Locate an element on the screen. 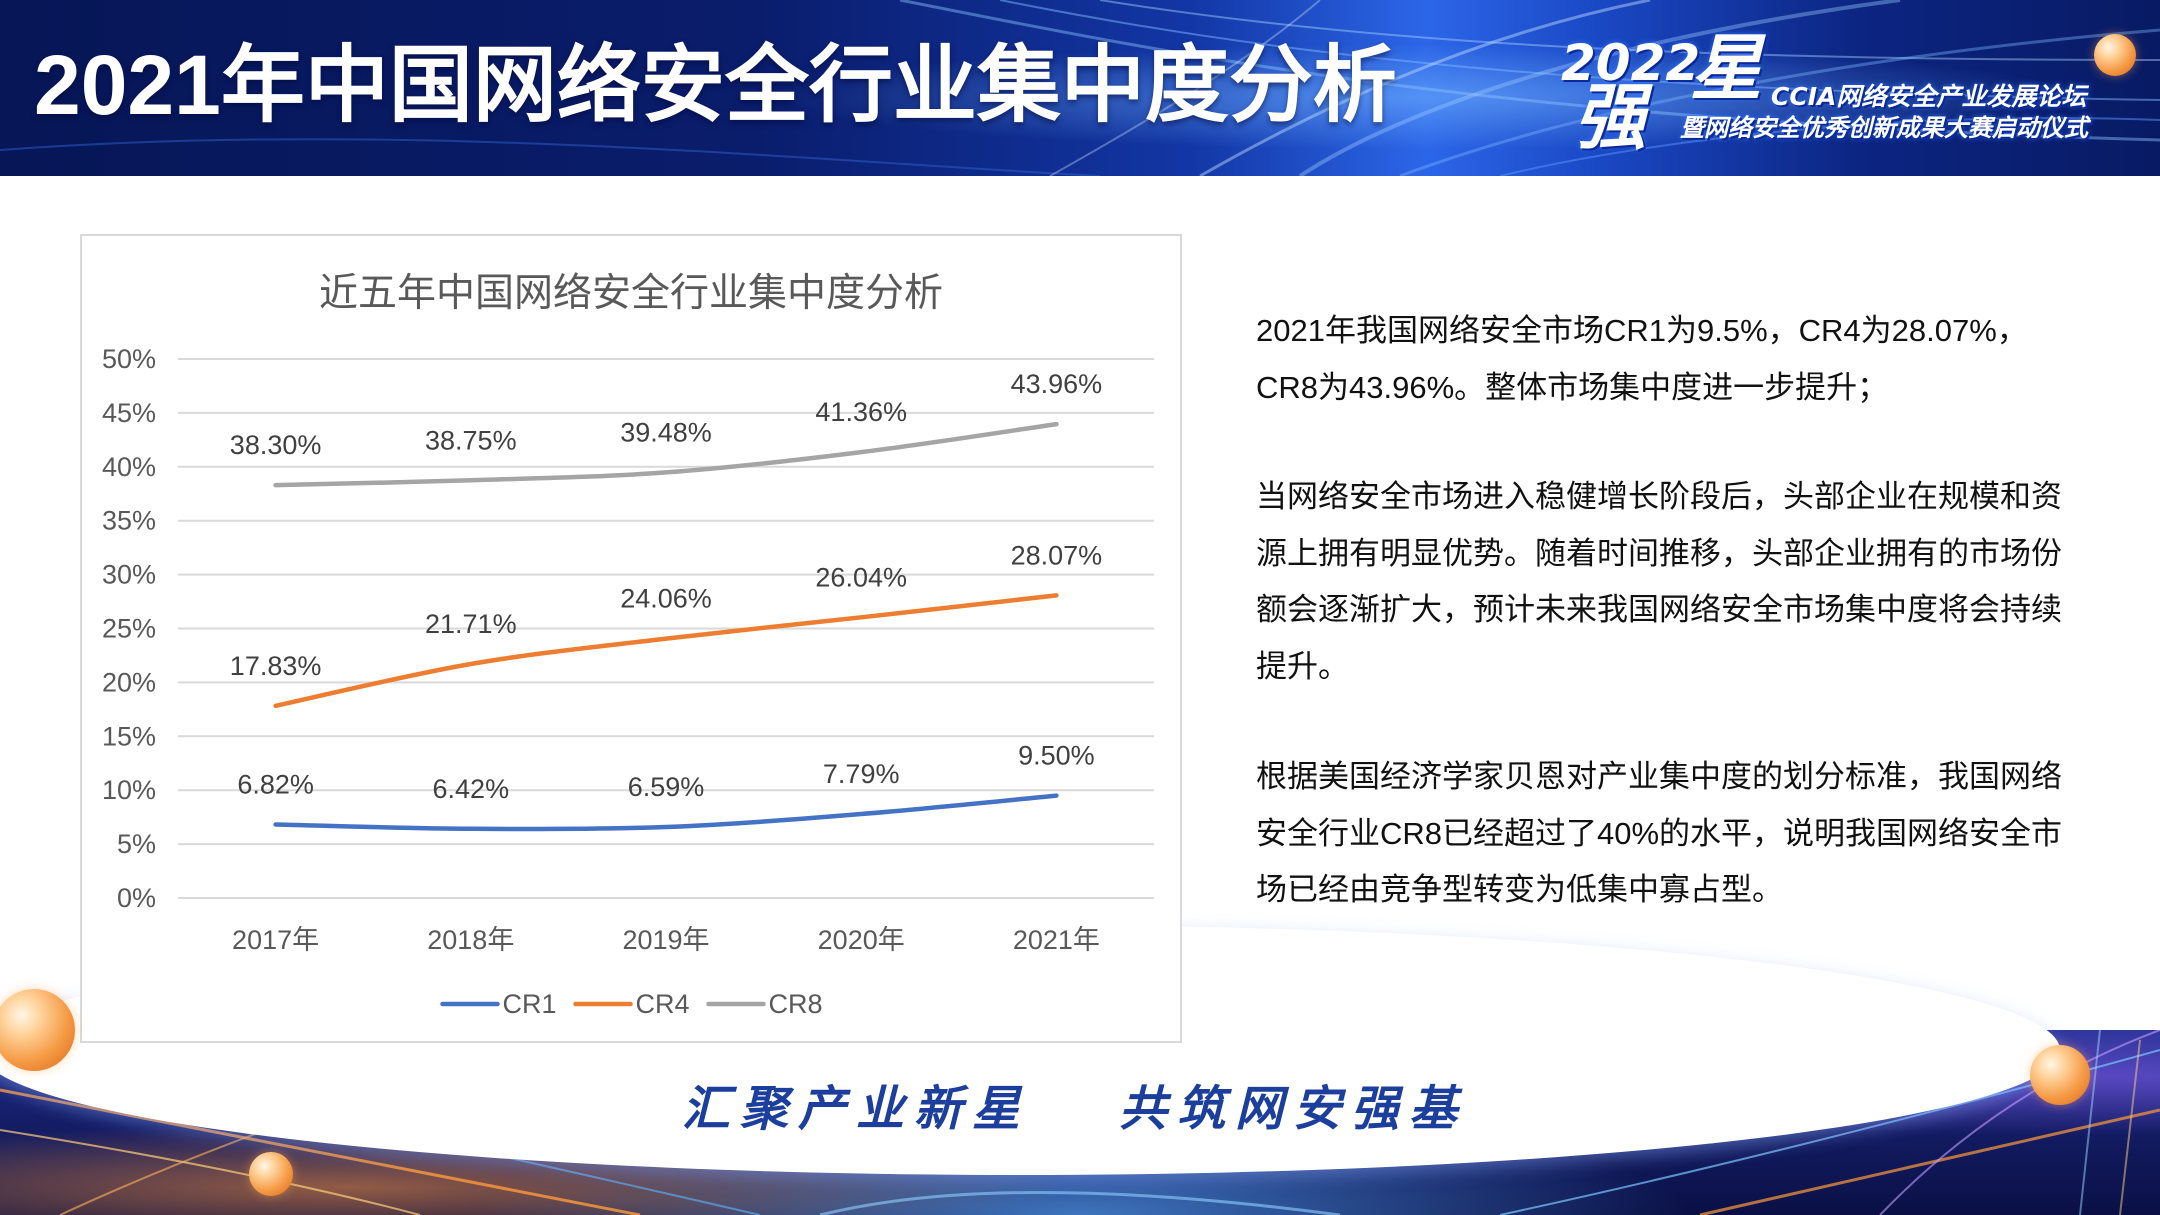  legend-item-cr4: CR4 is located at coordinates (631, 1004).